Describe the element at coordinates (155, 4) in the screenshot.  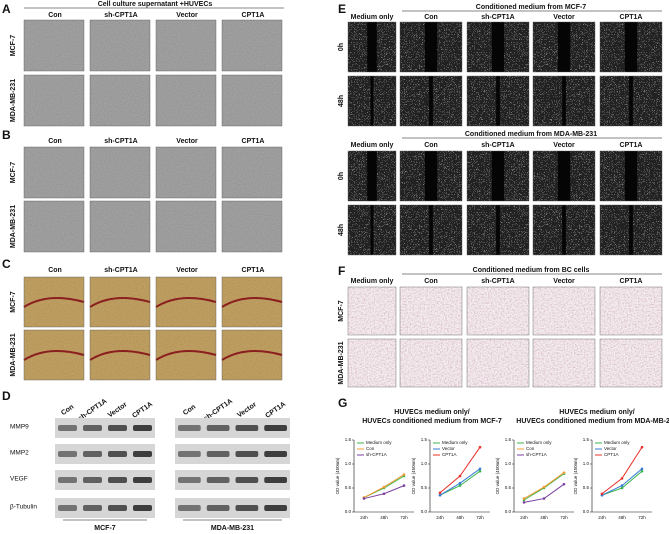
I see `panel-title: Cell culture supernatant +HUVECs` at that location.